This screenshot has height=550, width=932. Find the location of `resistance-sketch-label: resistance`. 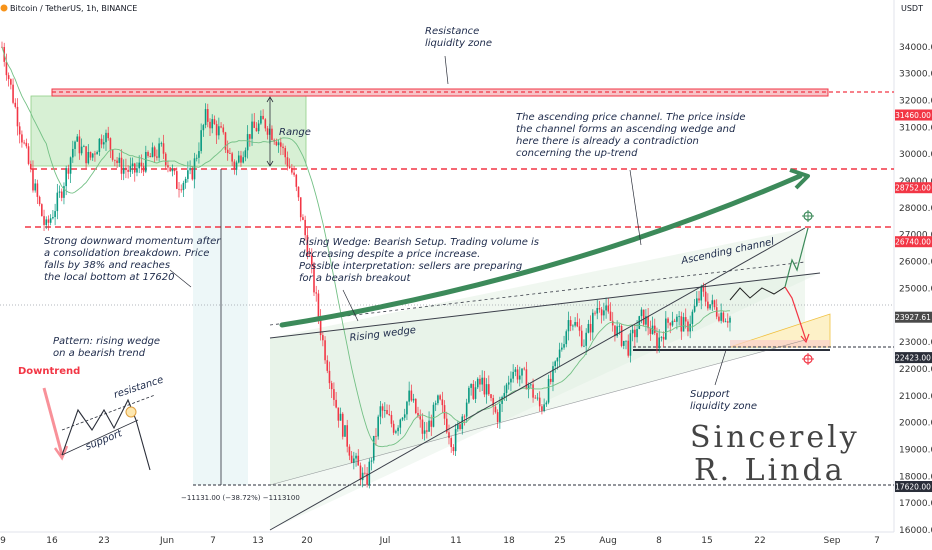

resistance-sketch-label: resistance is located at coordinates (139, 387).